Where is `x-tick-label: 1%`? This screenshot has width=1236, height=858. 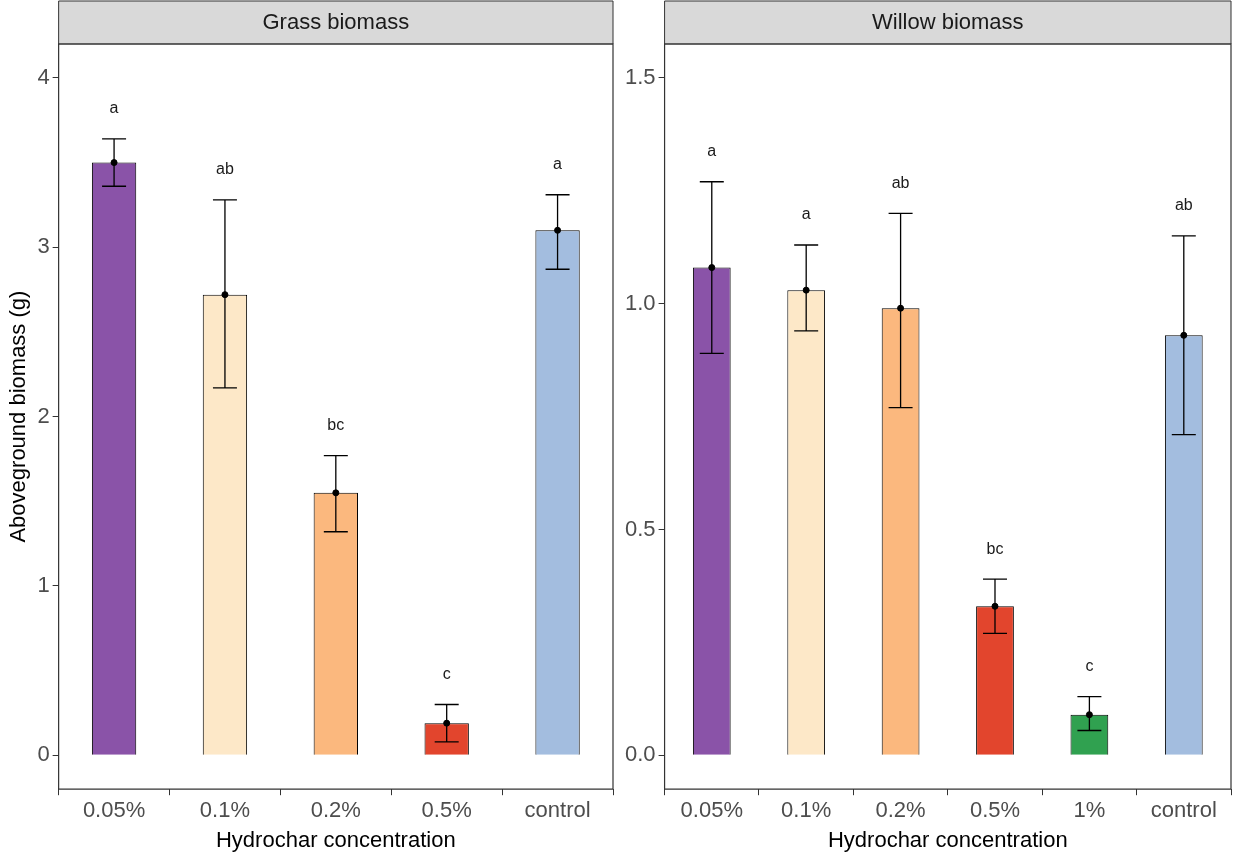 x-tick-label: 1% is located at coordinates (1089, 810).